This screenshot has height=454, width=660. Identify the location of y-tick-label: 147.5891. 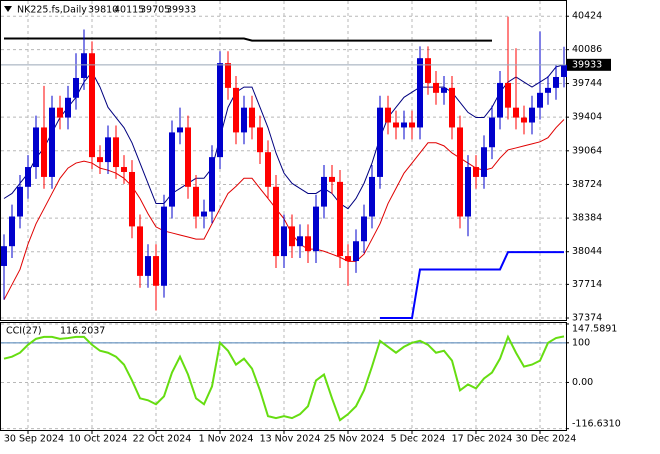
(594, 329).